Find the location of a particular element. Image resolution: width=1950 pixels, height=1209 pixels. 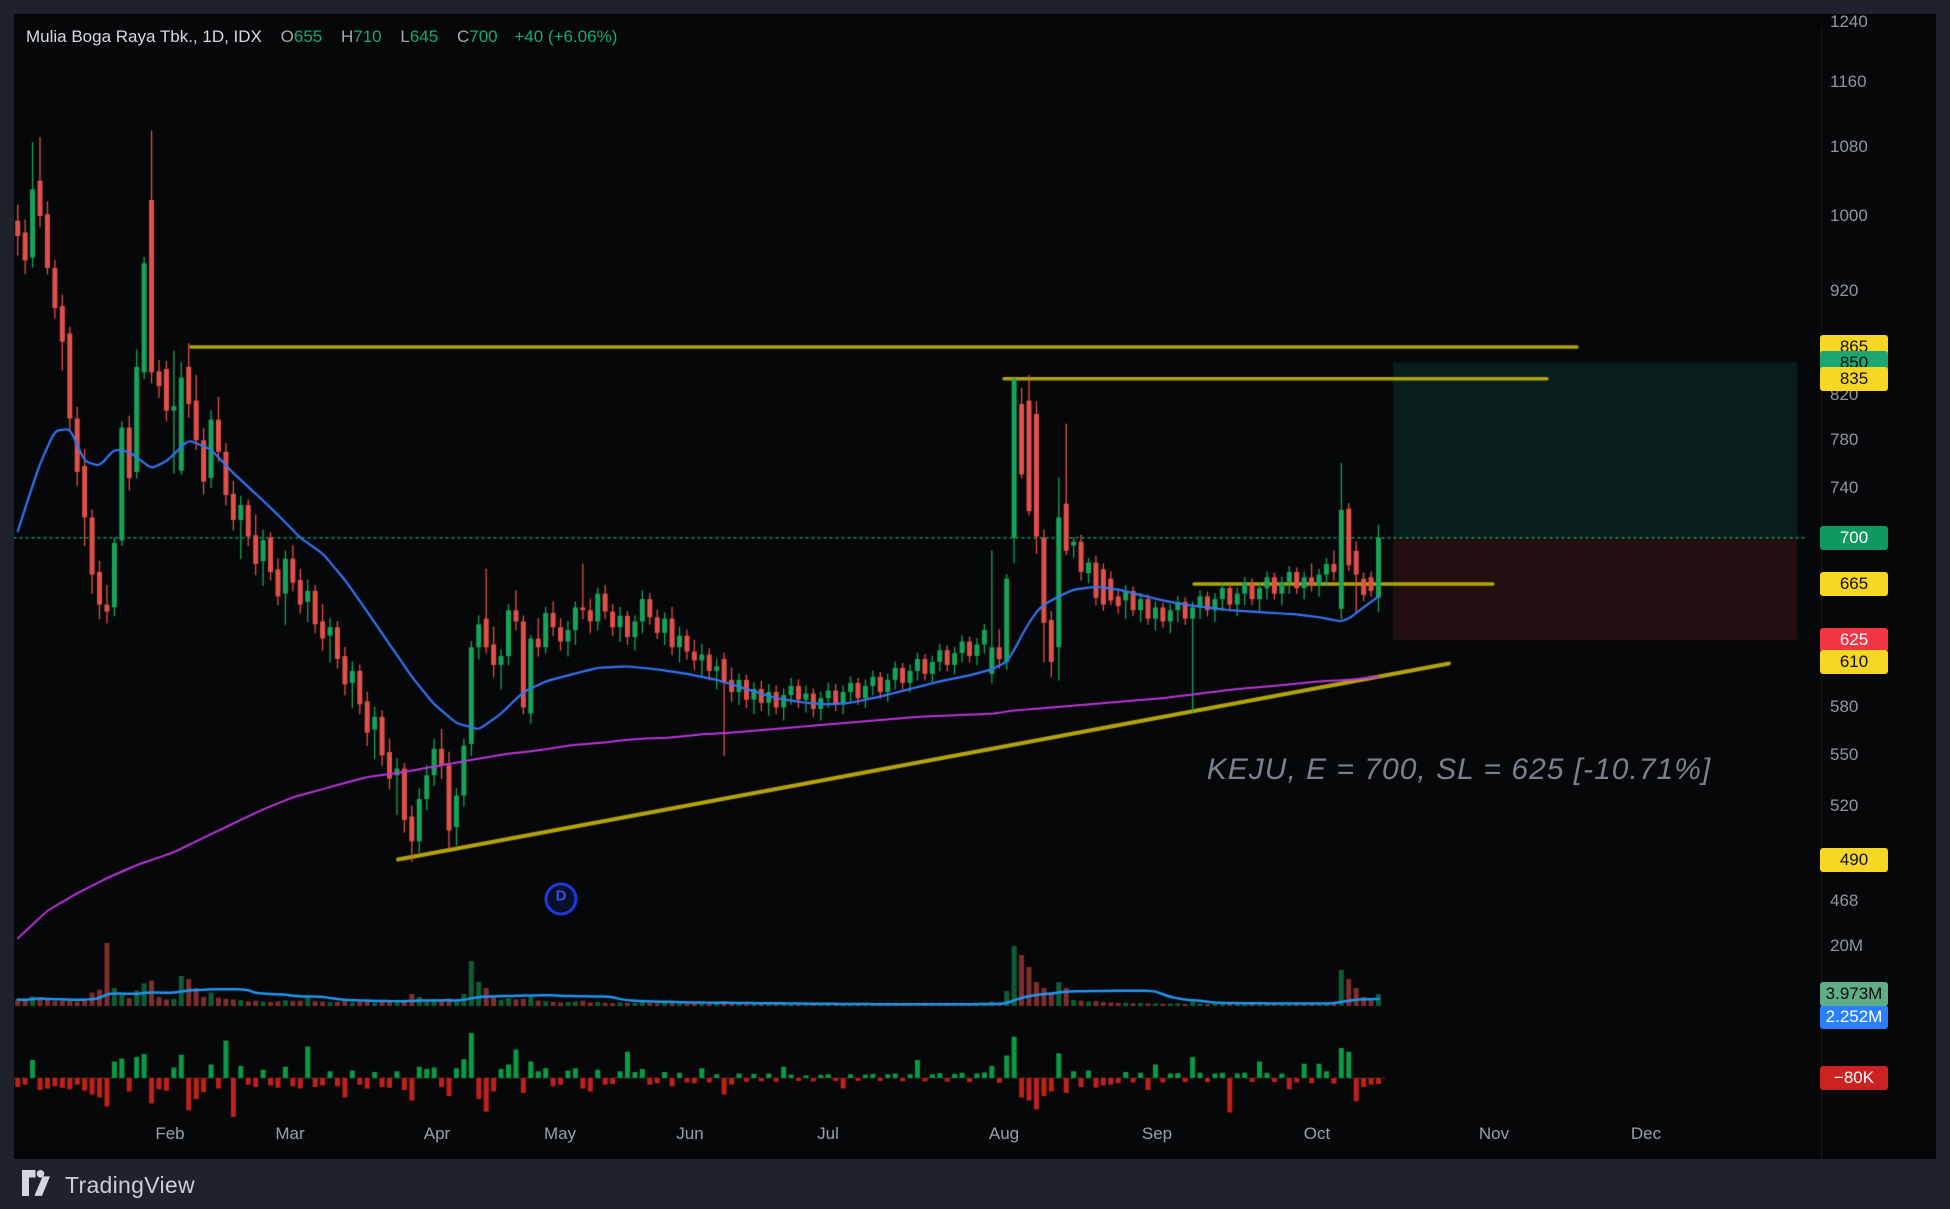

open-value: 655 is located at coordinates (308, 36).